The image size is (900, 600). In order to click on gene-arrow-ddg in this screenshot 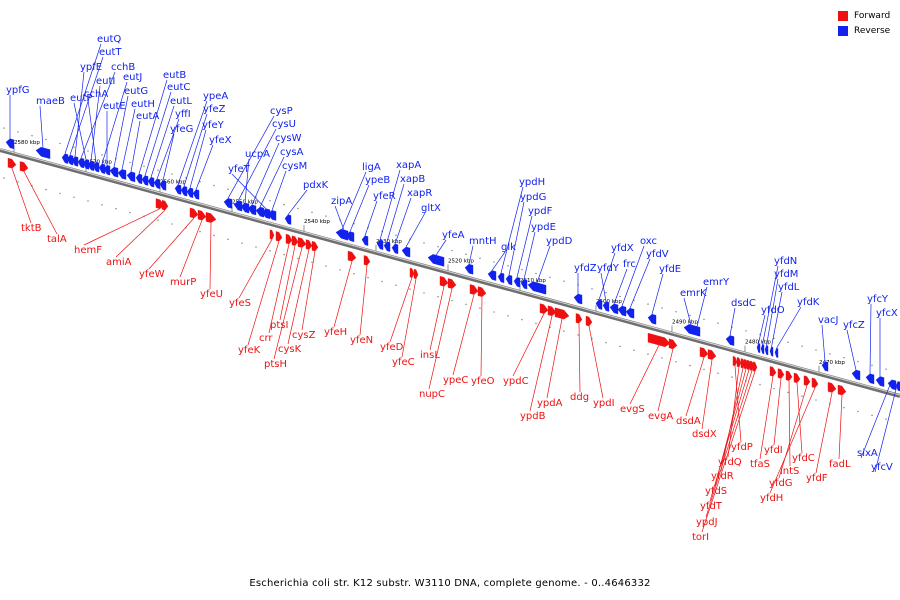, I will do `click(579, 318)`.